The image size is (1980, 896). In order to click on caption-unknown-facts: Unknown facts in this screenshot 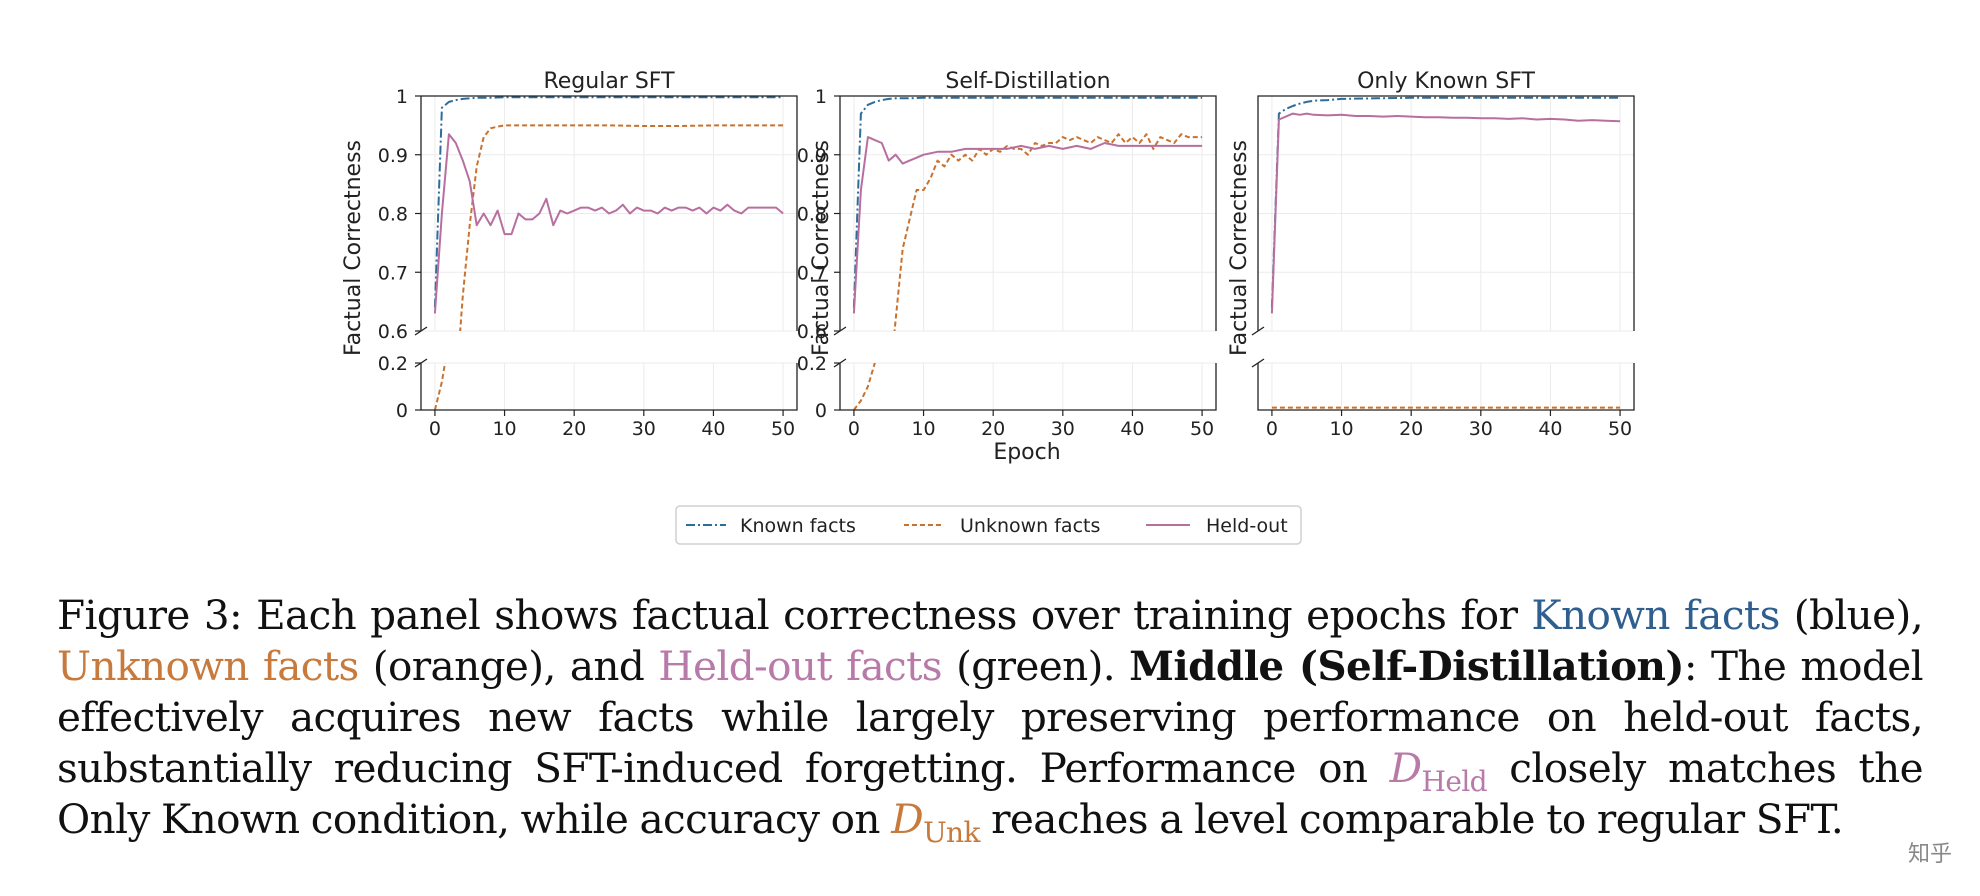, I will do `click(208, 666)`.